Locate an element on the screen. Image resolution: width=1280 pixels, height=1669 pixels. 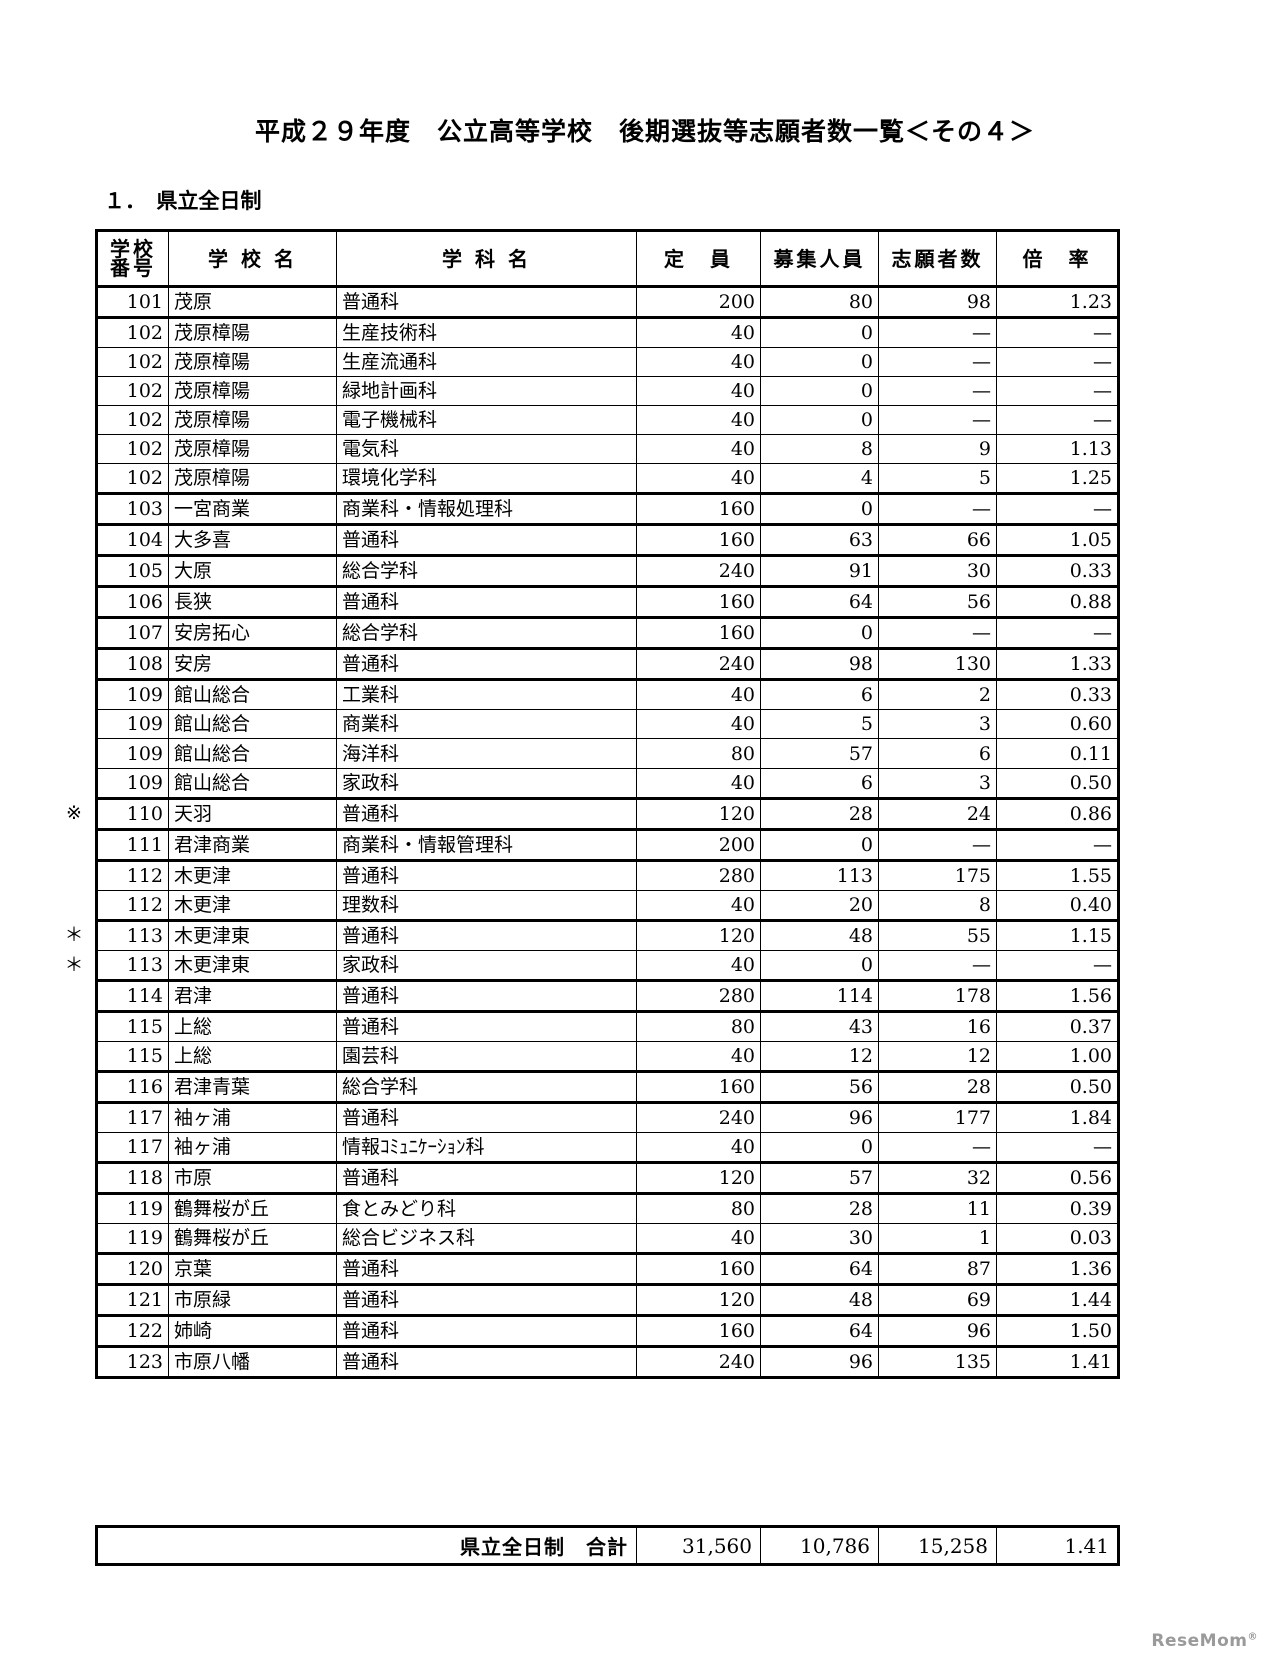
column-header-applicants: 志願者数 is located at coordinates (937, 259).